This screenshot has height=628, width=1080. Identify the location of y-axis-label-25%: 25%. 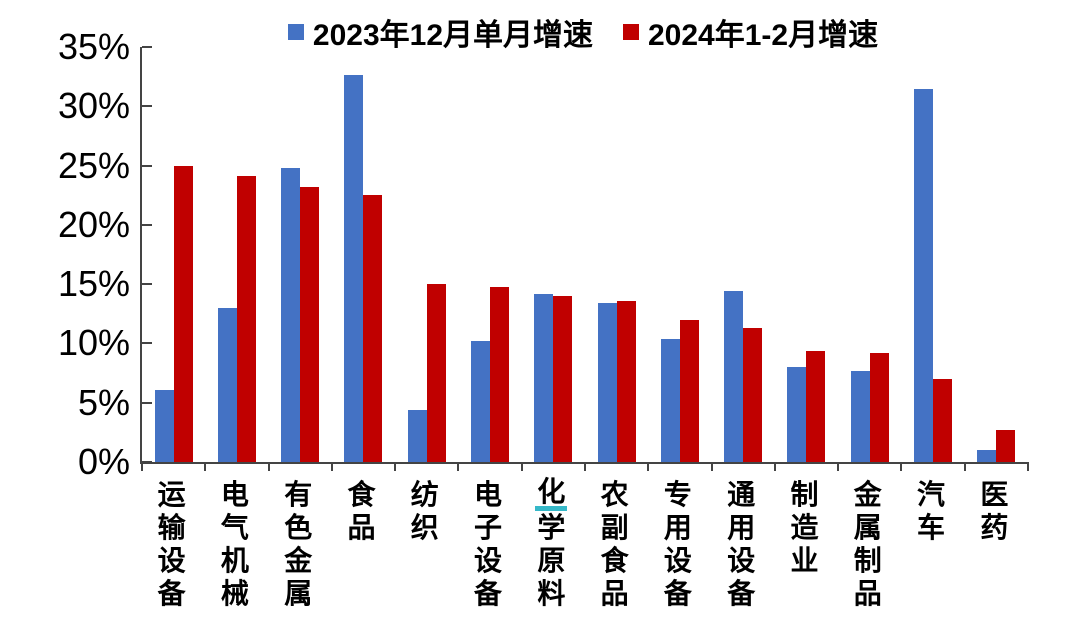
(93, 165).